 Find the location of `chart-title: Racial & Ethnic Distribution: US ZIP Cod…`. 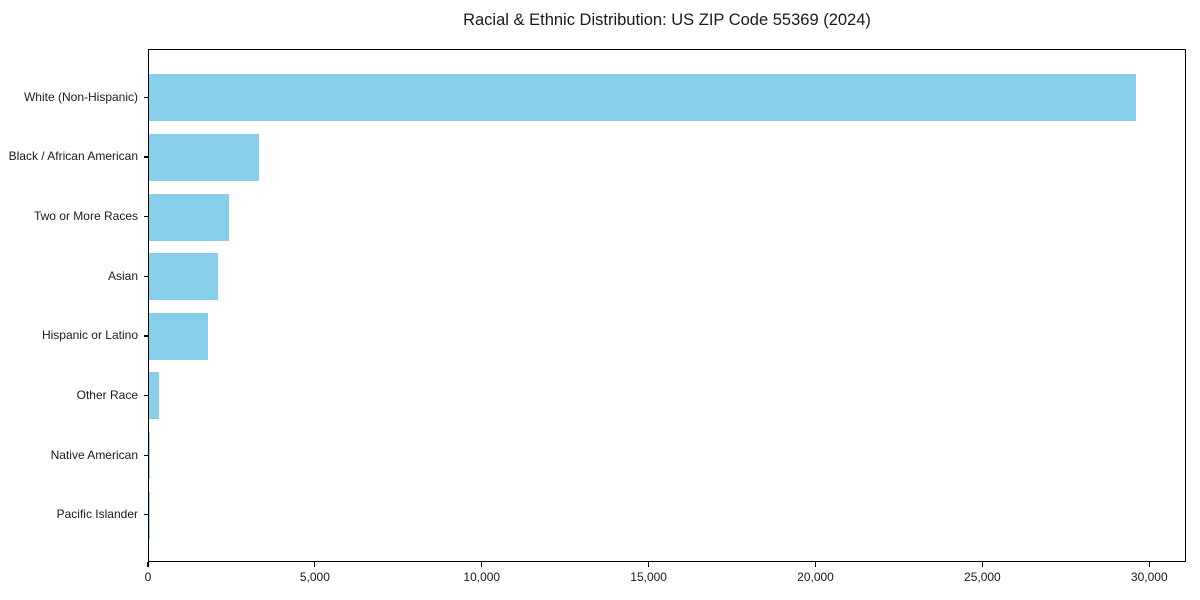

chart-title: Racial & Ethnic Distribution: US ZIP Cod… is located at coordinates (667, 20).